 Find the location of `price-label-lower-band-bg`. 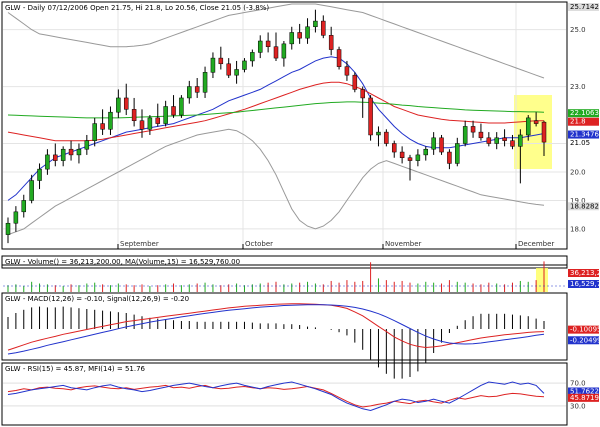

price-label-lower-band-bg is located at coordinates (583, 206).